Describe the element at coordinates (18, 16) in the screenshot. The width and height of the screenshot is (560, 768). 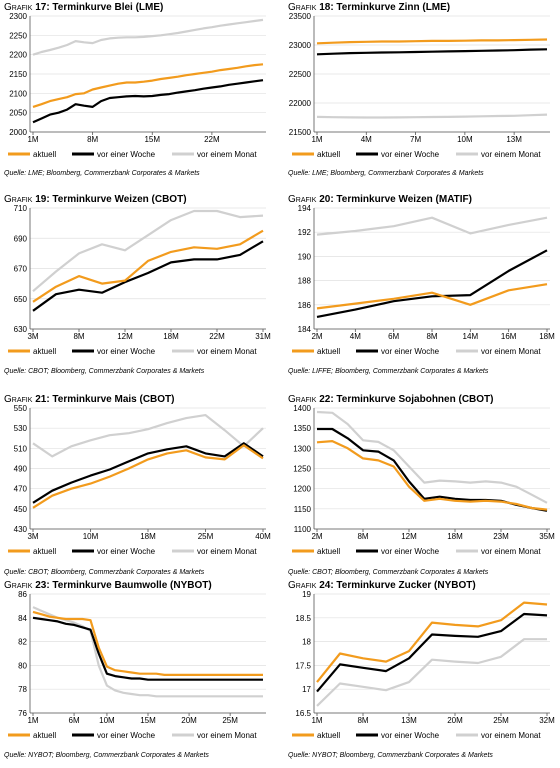
I see `y-tick-label: 2300` at that location.